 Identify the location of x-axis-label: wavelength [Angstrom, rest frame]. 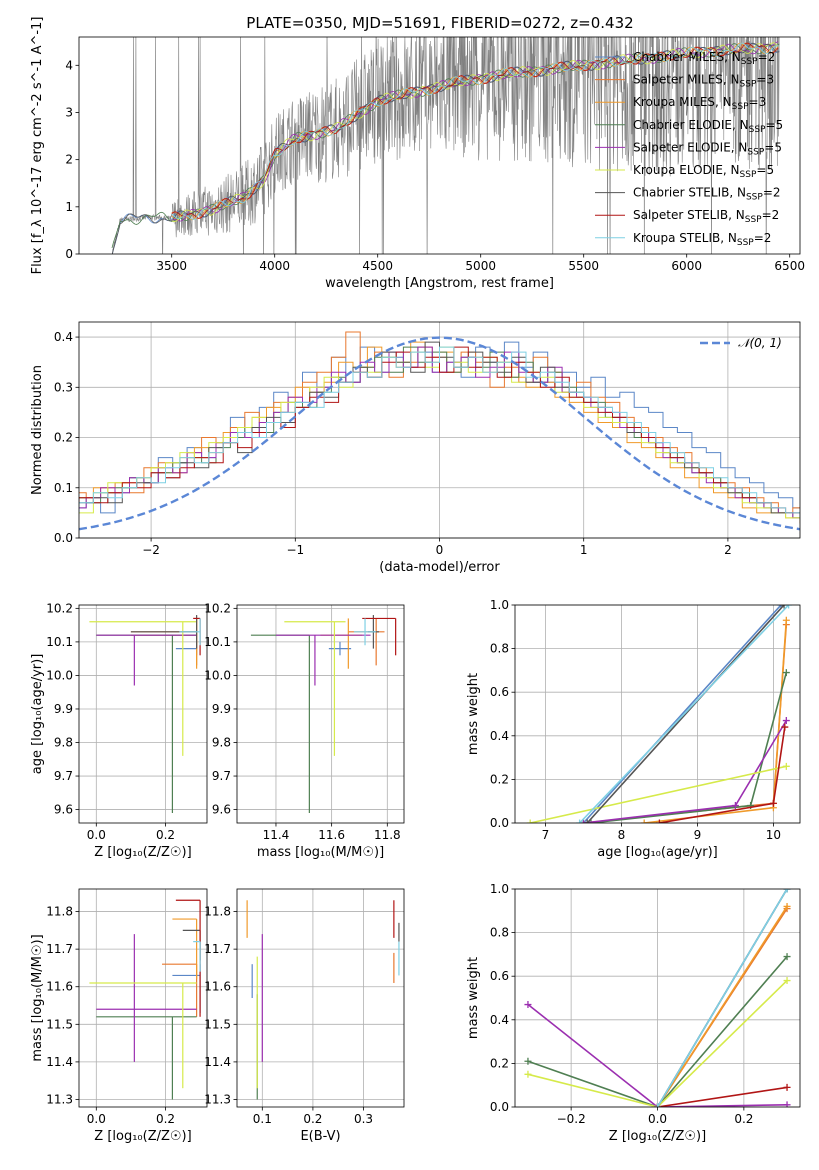
(439, 283).